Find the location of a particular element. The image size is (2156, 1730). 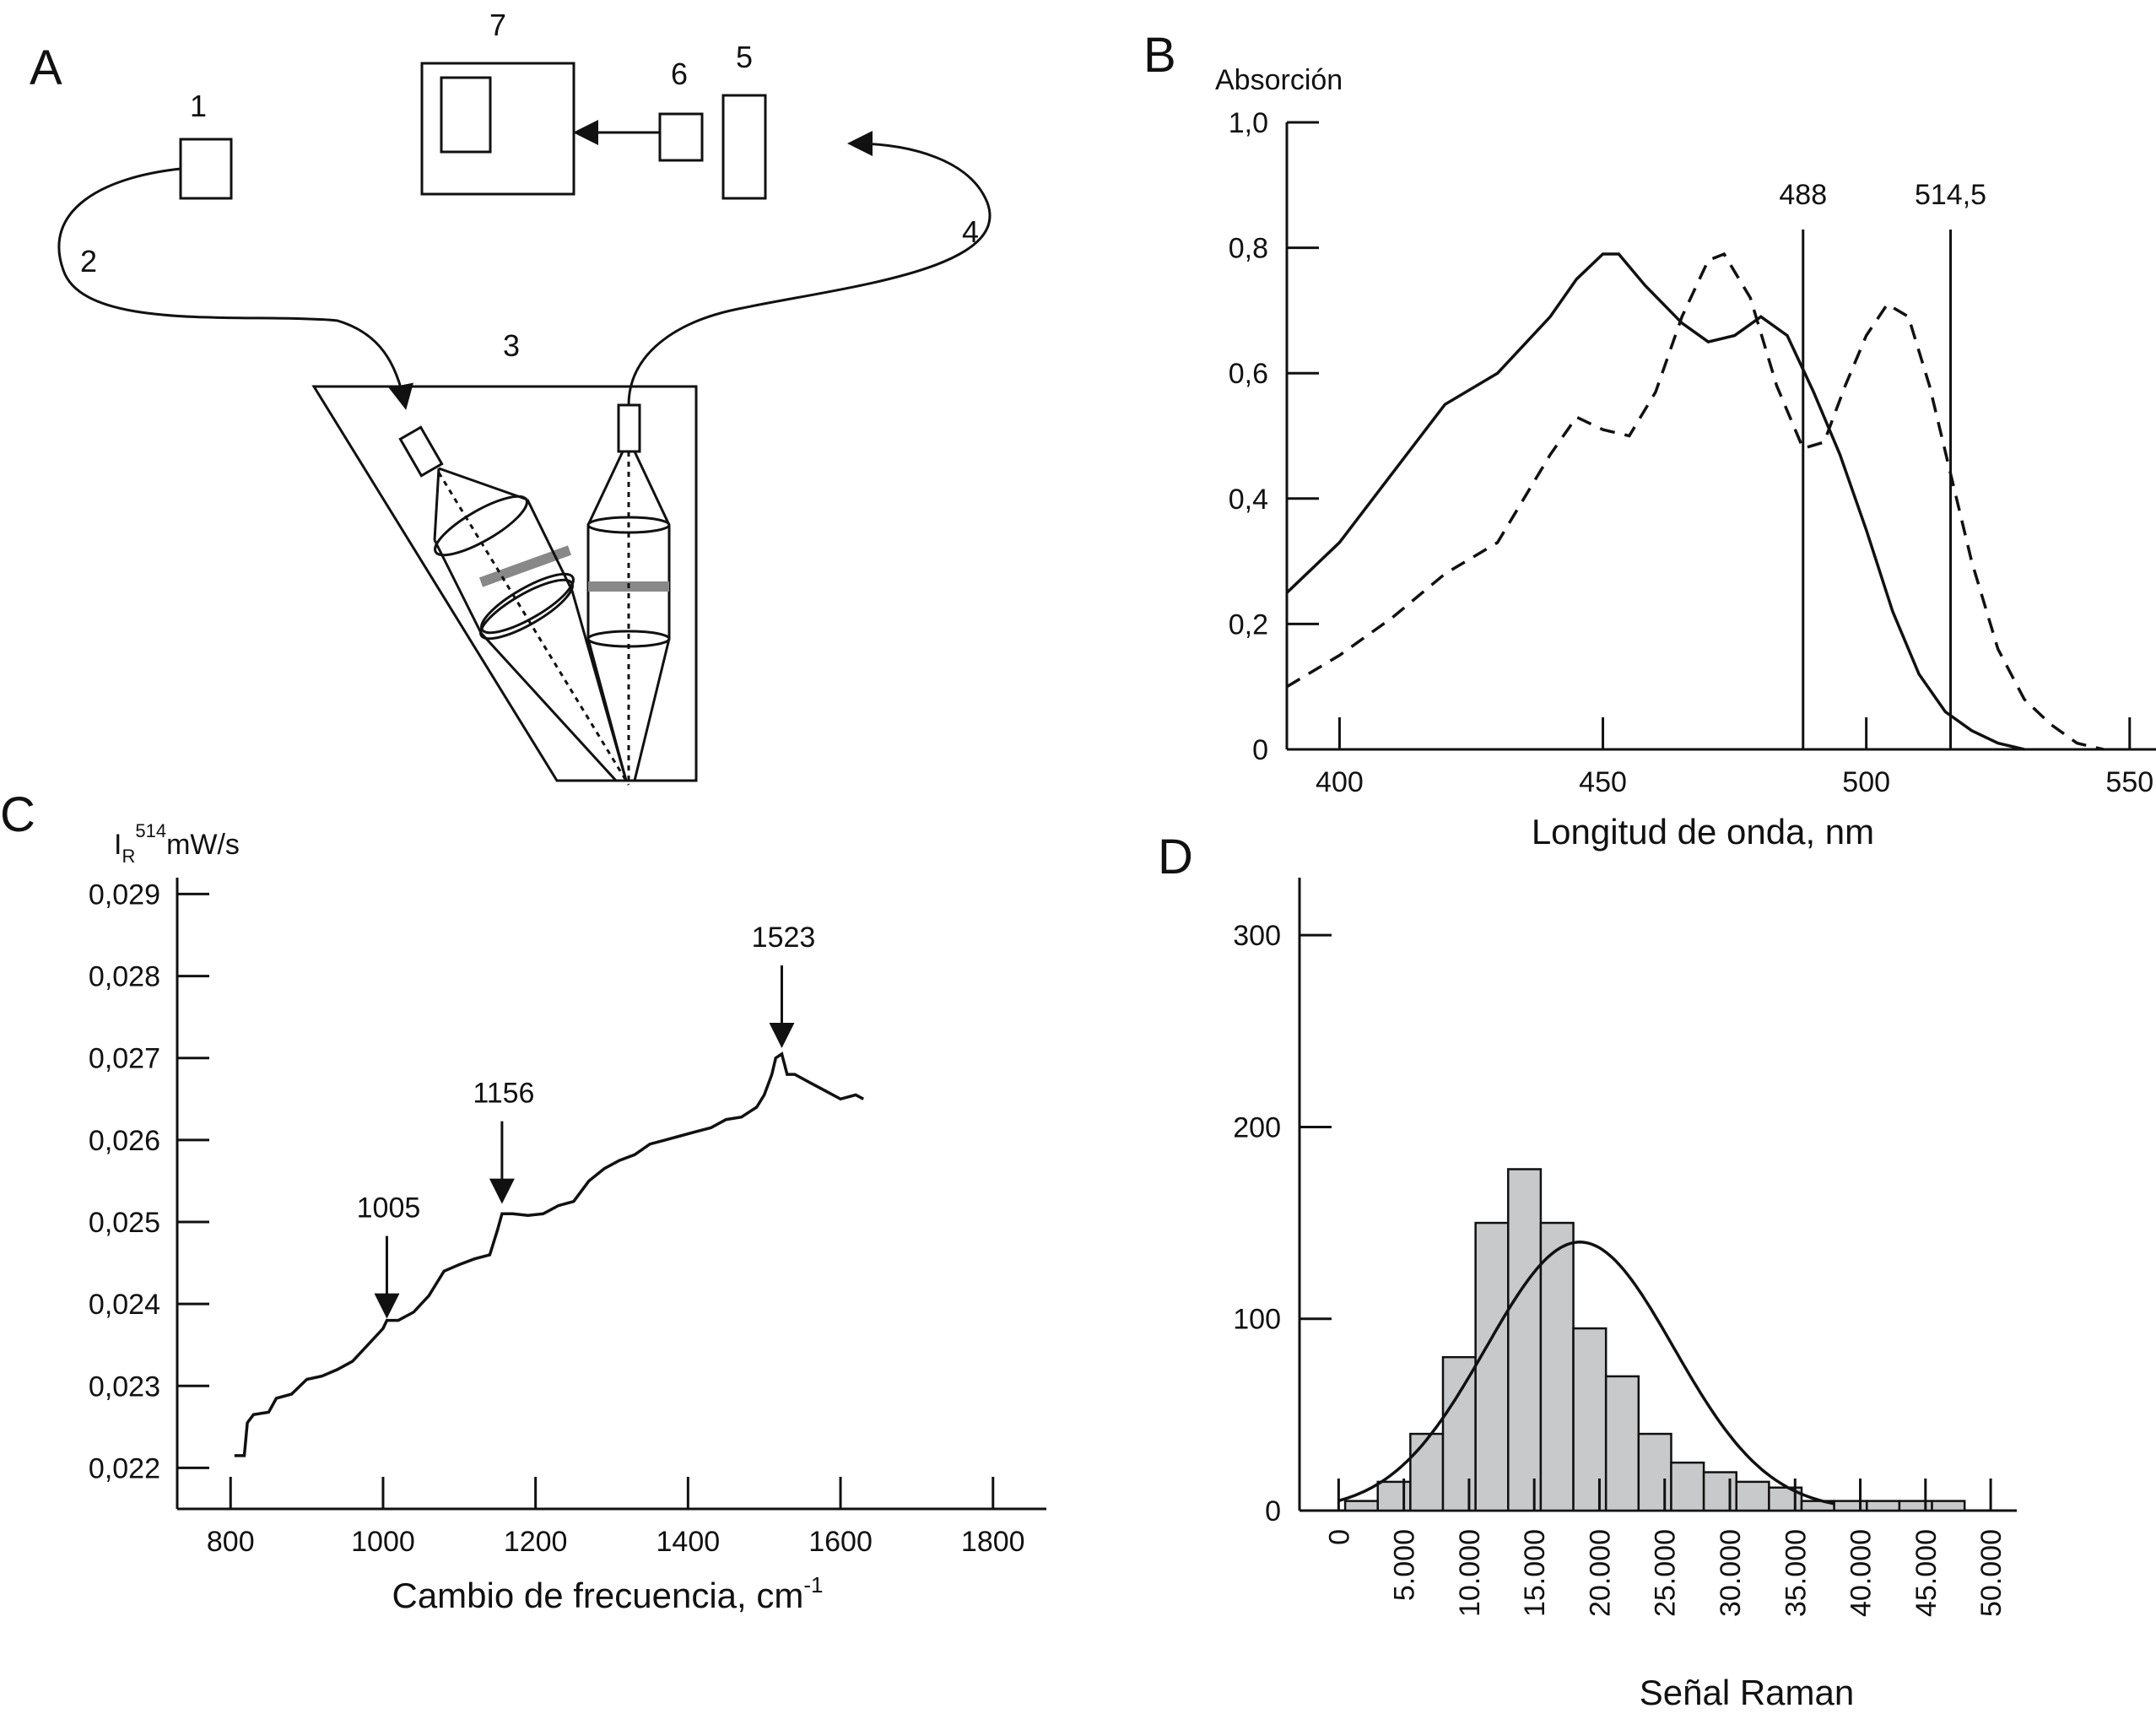

fiber-4-curve is located at coordinates (810, 268).